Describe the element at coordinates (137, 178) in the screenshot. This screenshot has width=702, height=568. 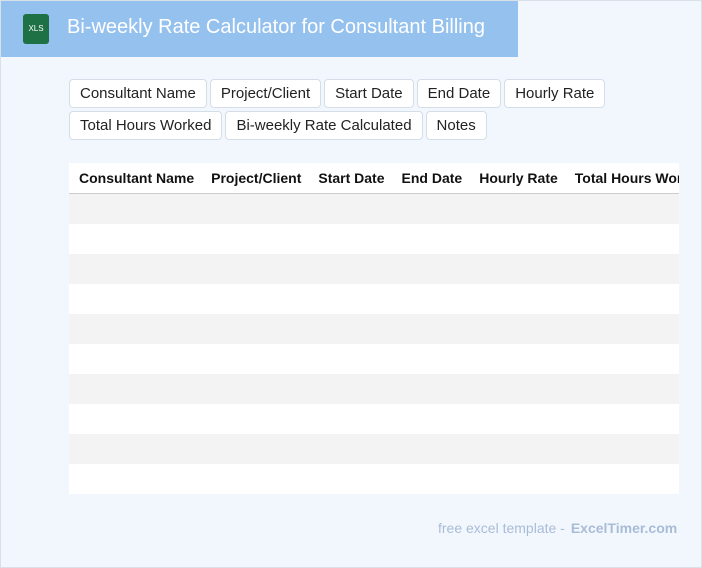
I see `column-header: Consultant Name` at that location.